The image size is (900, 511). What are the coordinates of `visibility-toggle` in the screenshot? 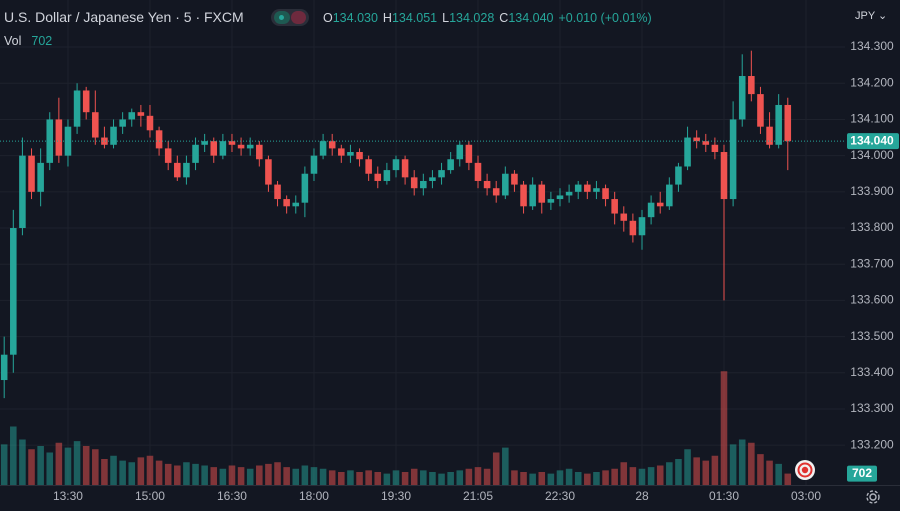 It's located at (290, 17).